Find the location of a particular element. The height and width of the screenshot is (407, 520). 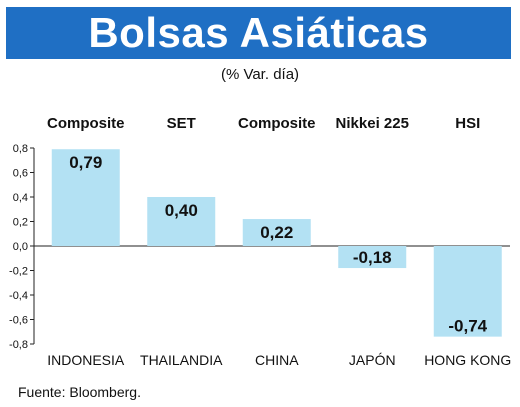

category-label: JAPÓN is located at coordinates (372, 360).